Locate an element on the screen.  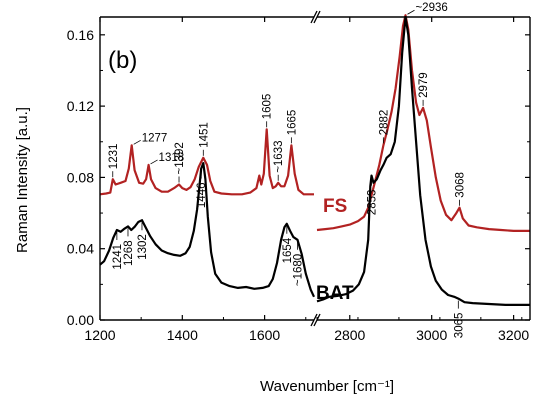
y-tick-label: 0.08 is located at coordinates (80, 177).